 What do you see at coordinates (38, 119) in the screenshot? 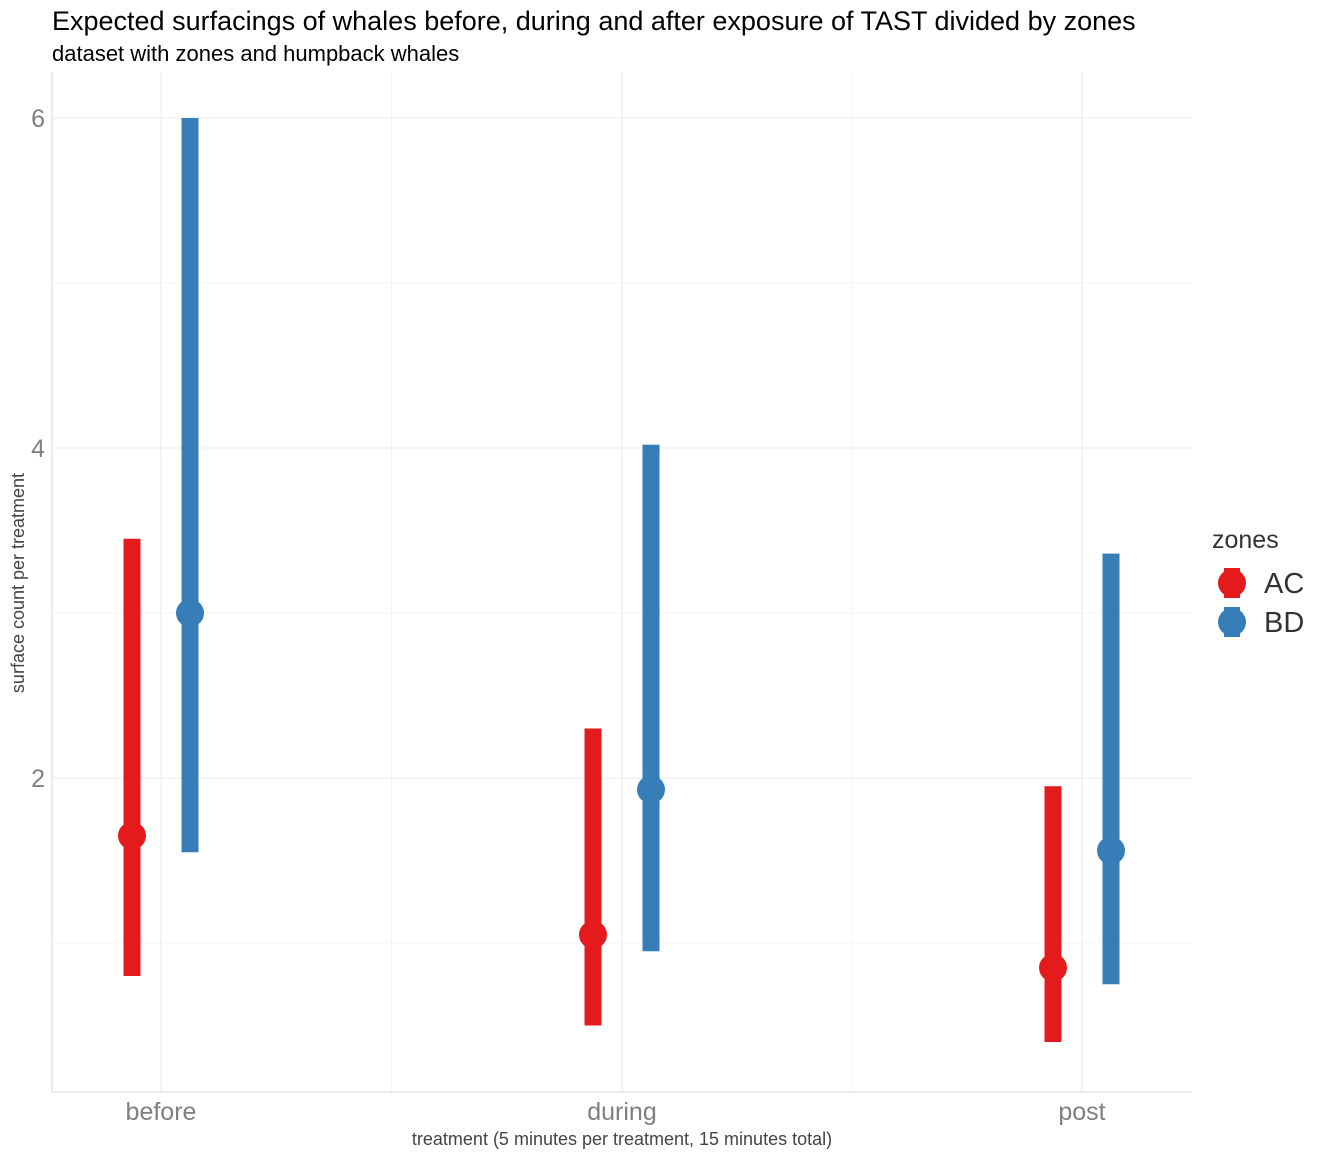
I see `y-tick-label: 6` at bounding box center [38, 119].